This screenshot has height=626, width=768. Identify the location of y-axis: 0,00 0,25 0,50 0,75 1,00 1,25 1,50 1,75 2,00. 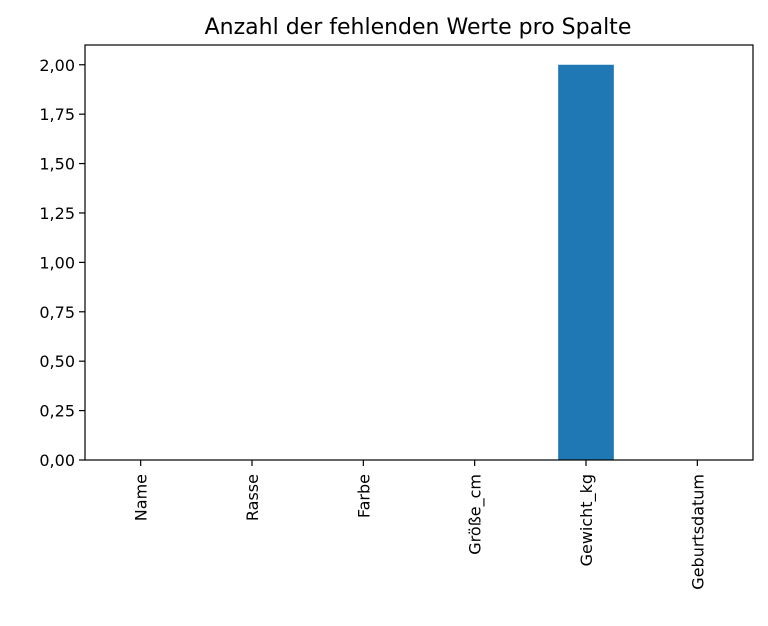
(62, 263).